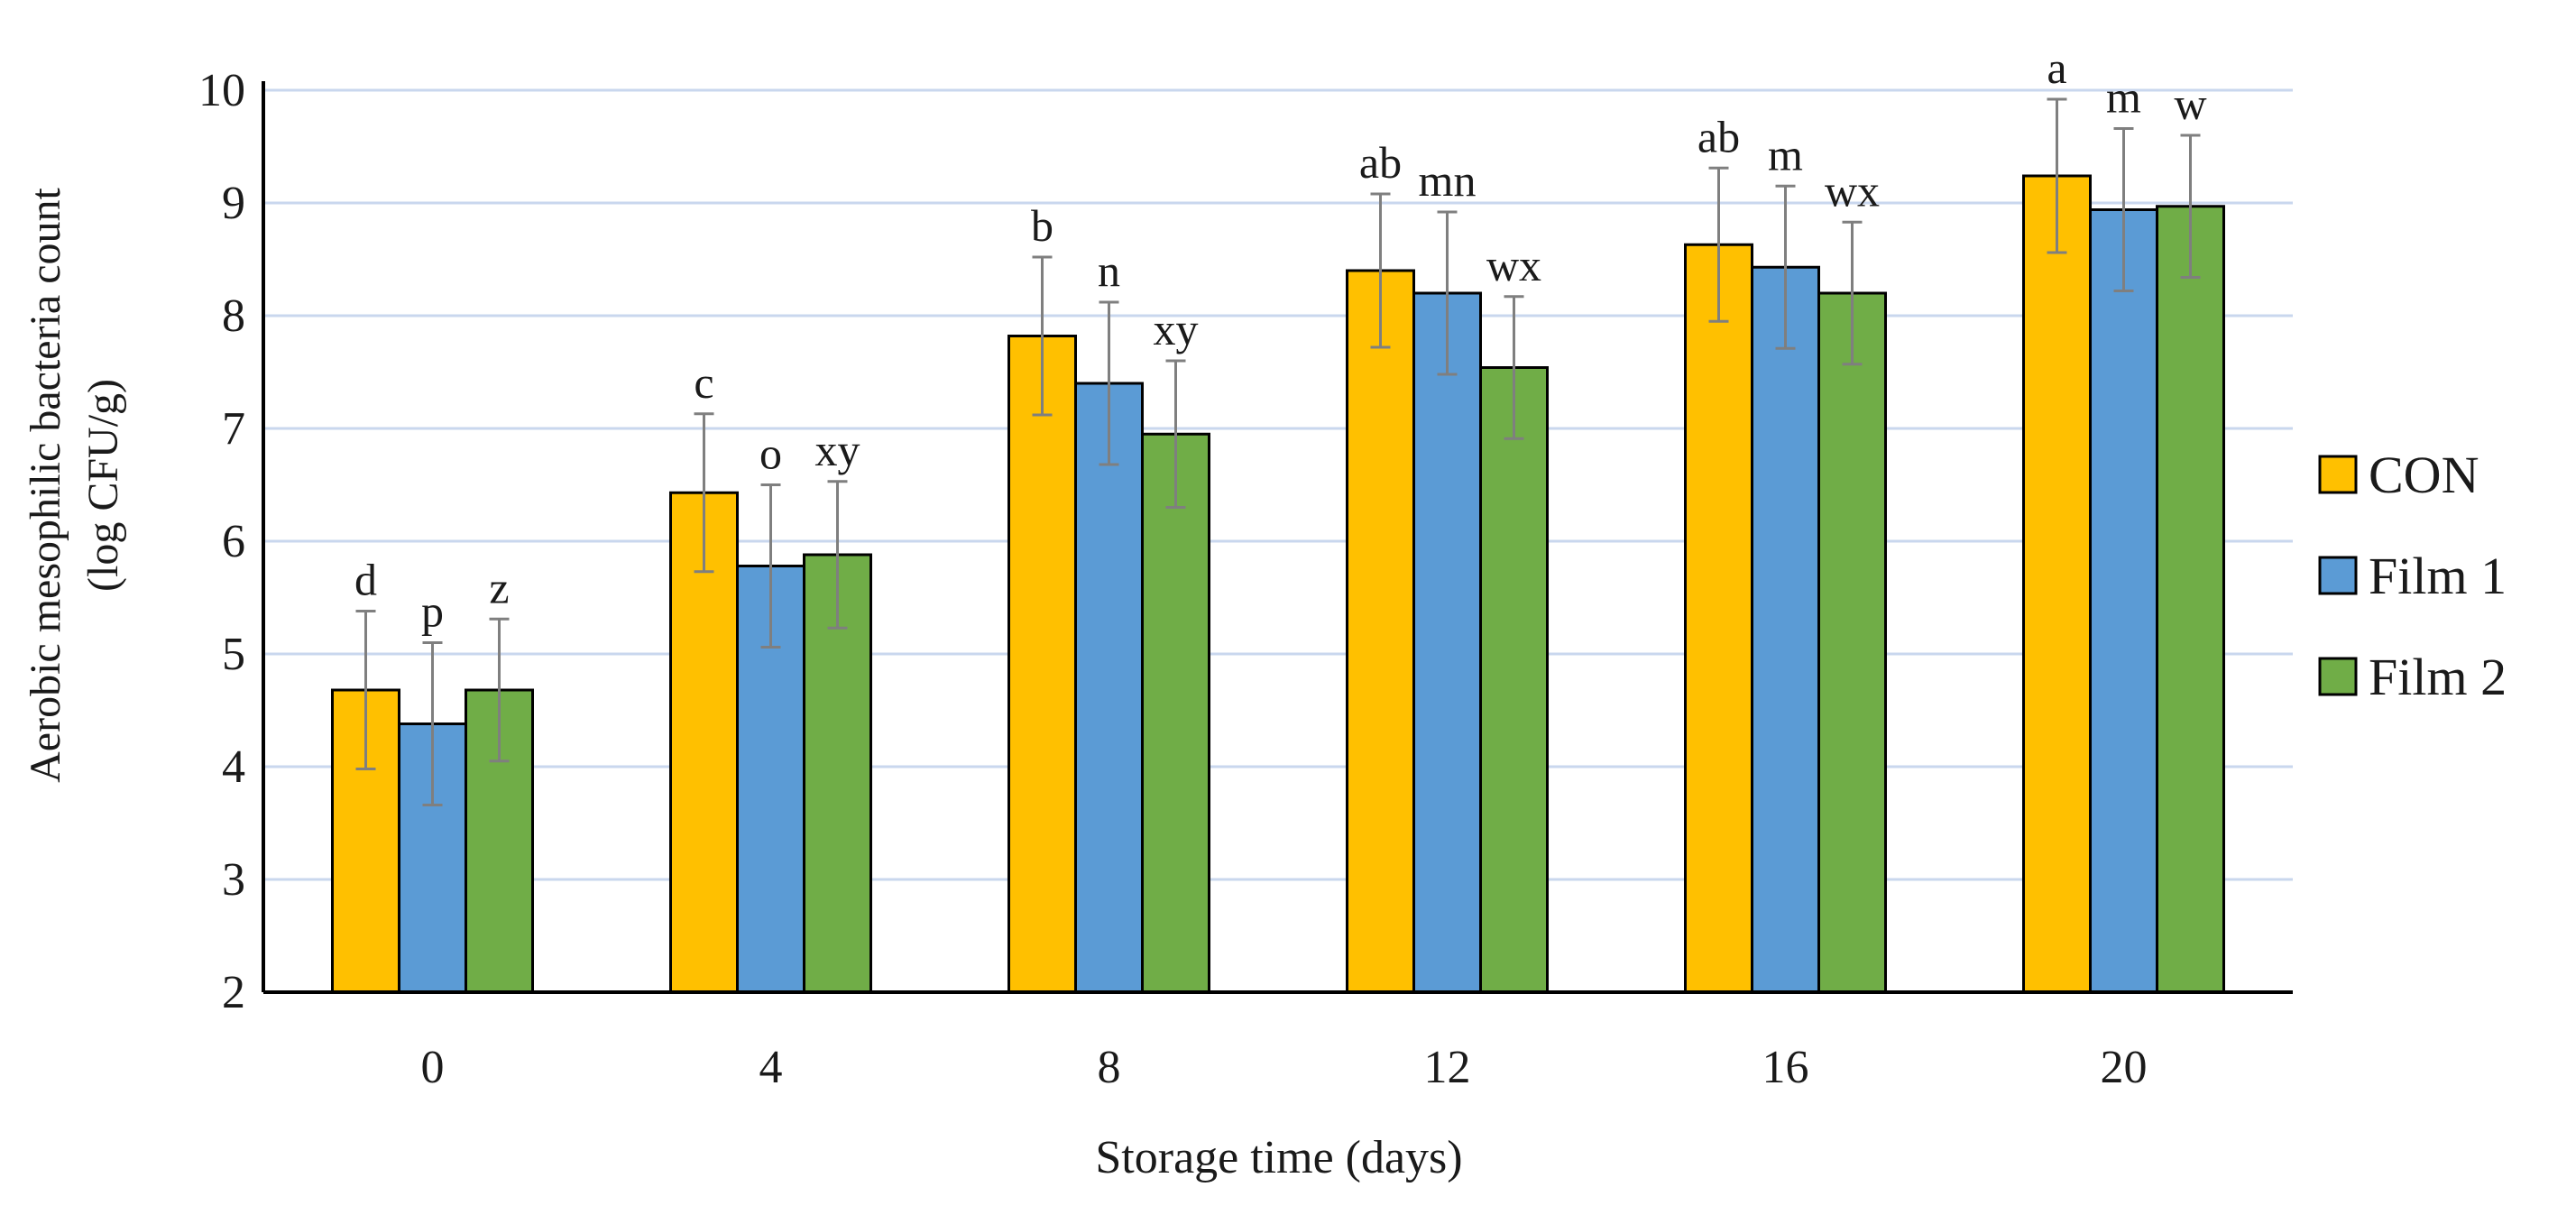  What do you see at coordinates (433, 612) in the screenshot?
I see `significance-letter: p` at bounding box center [433, 612].